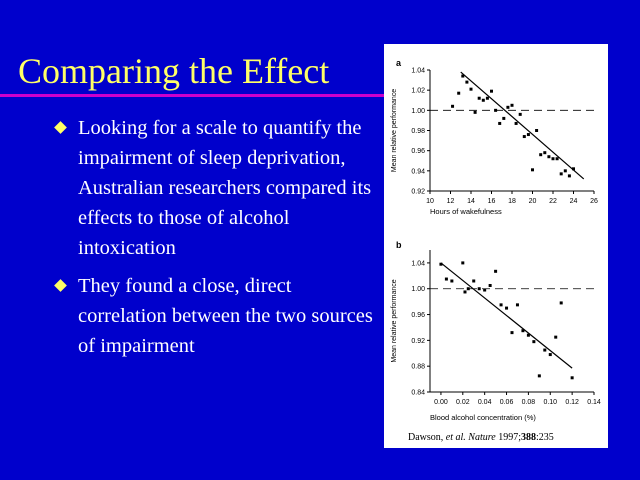 The height and width of the screenshot is (480, 640). Describe the element at coordinates (544, 437) in the screenshot. I see `citation-pages: :235` at that location.